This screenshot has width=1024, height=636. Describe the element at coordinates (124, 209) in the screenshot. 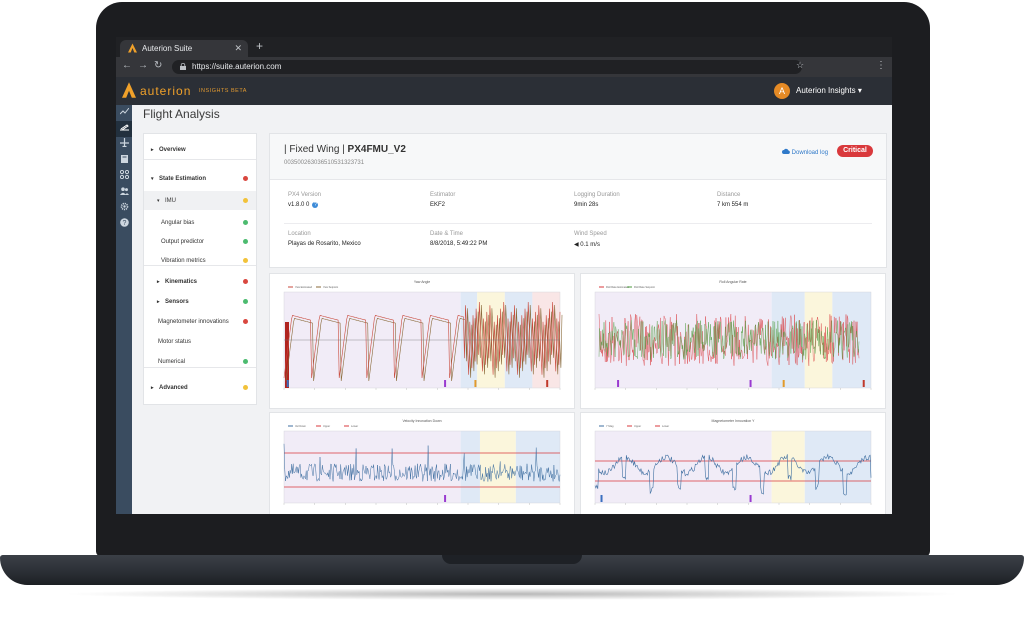

I see `gear-icon` at that location.